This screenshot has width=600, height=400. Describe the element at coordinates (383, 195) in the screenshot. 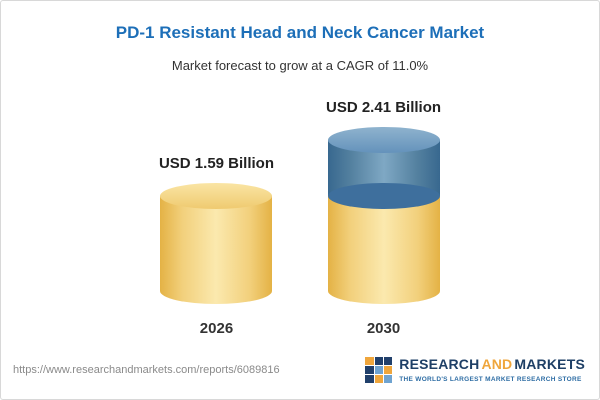

I see `segment-junction-ellipse` at that location.